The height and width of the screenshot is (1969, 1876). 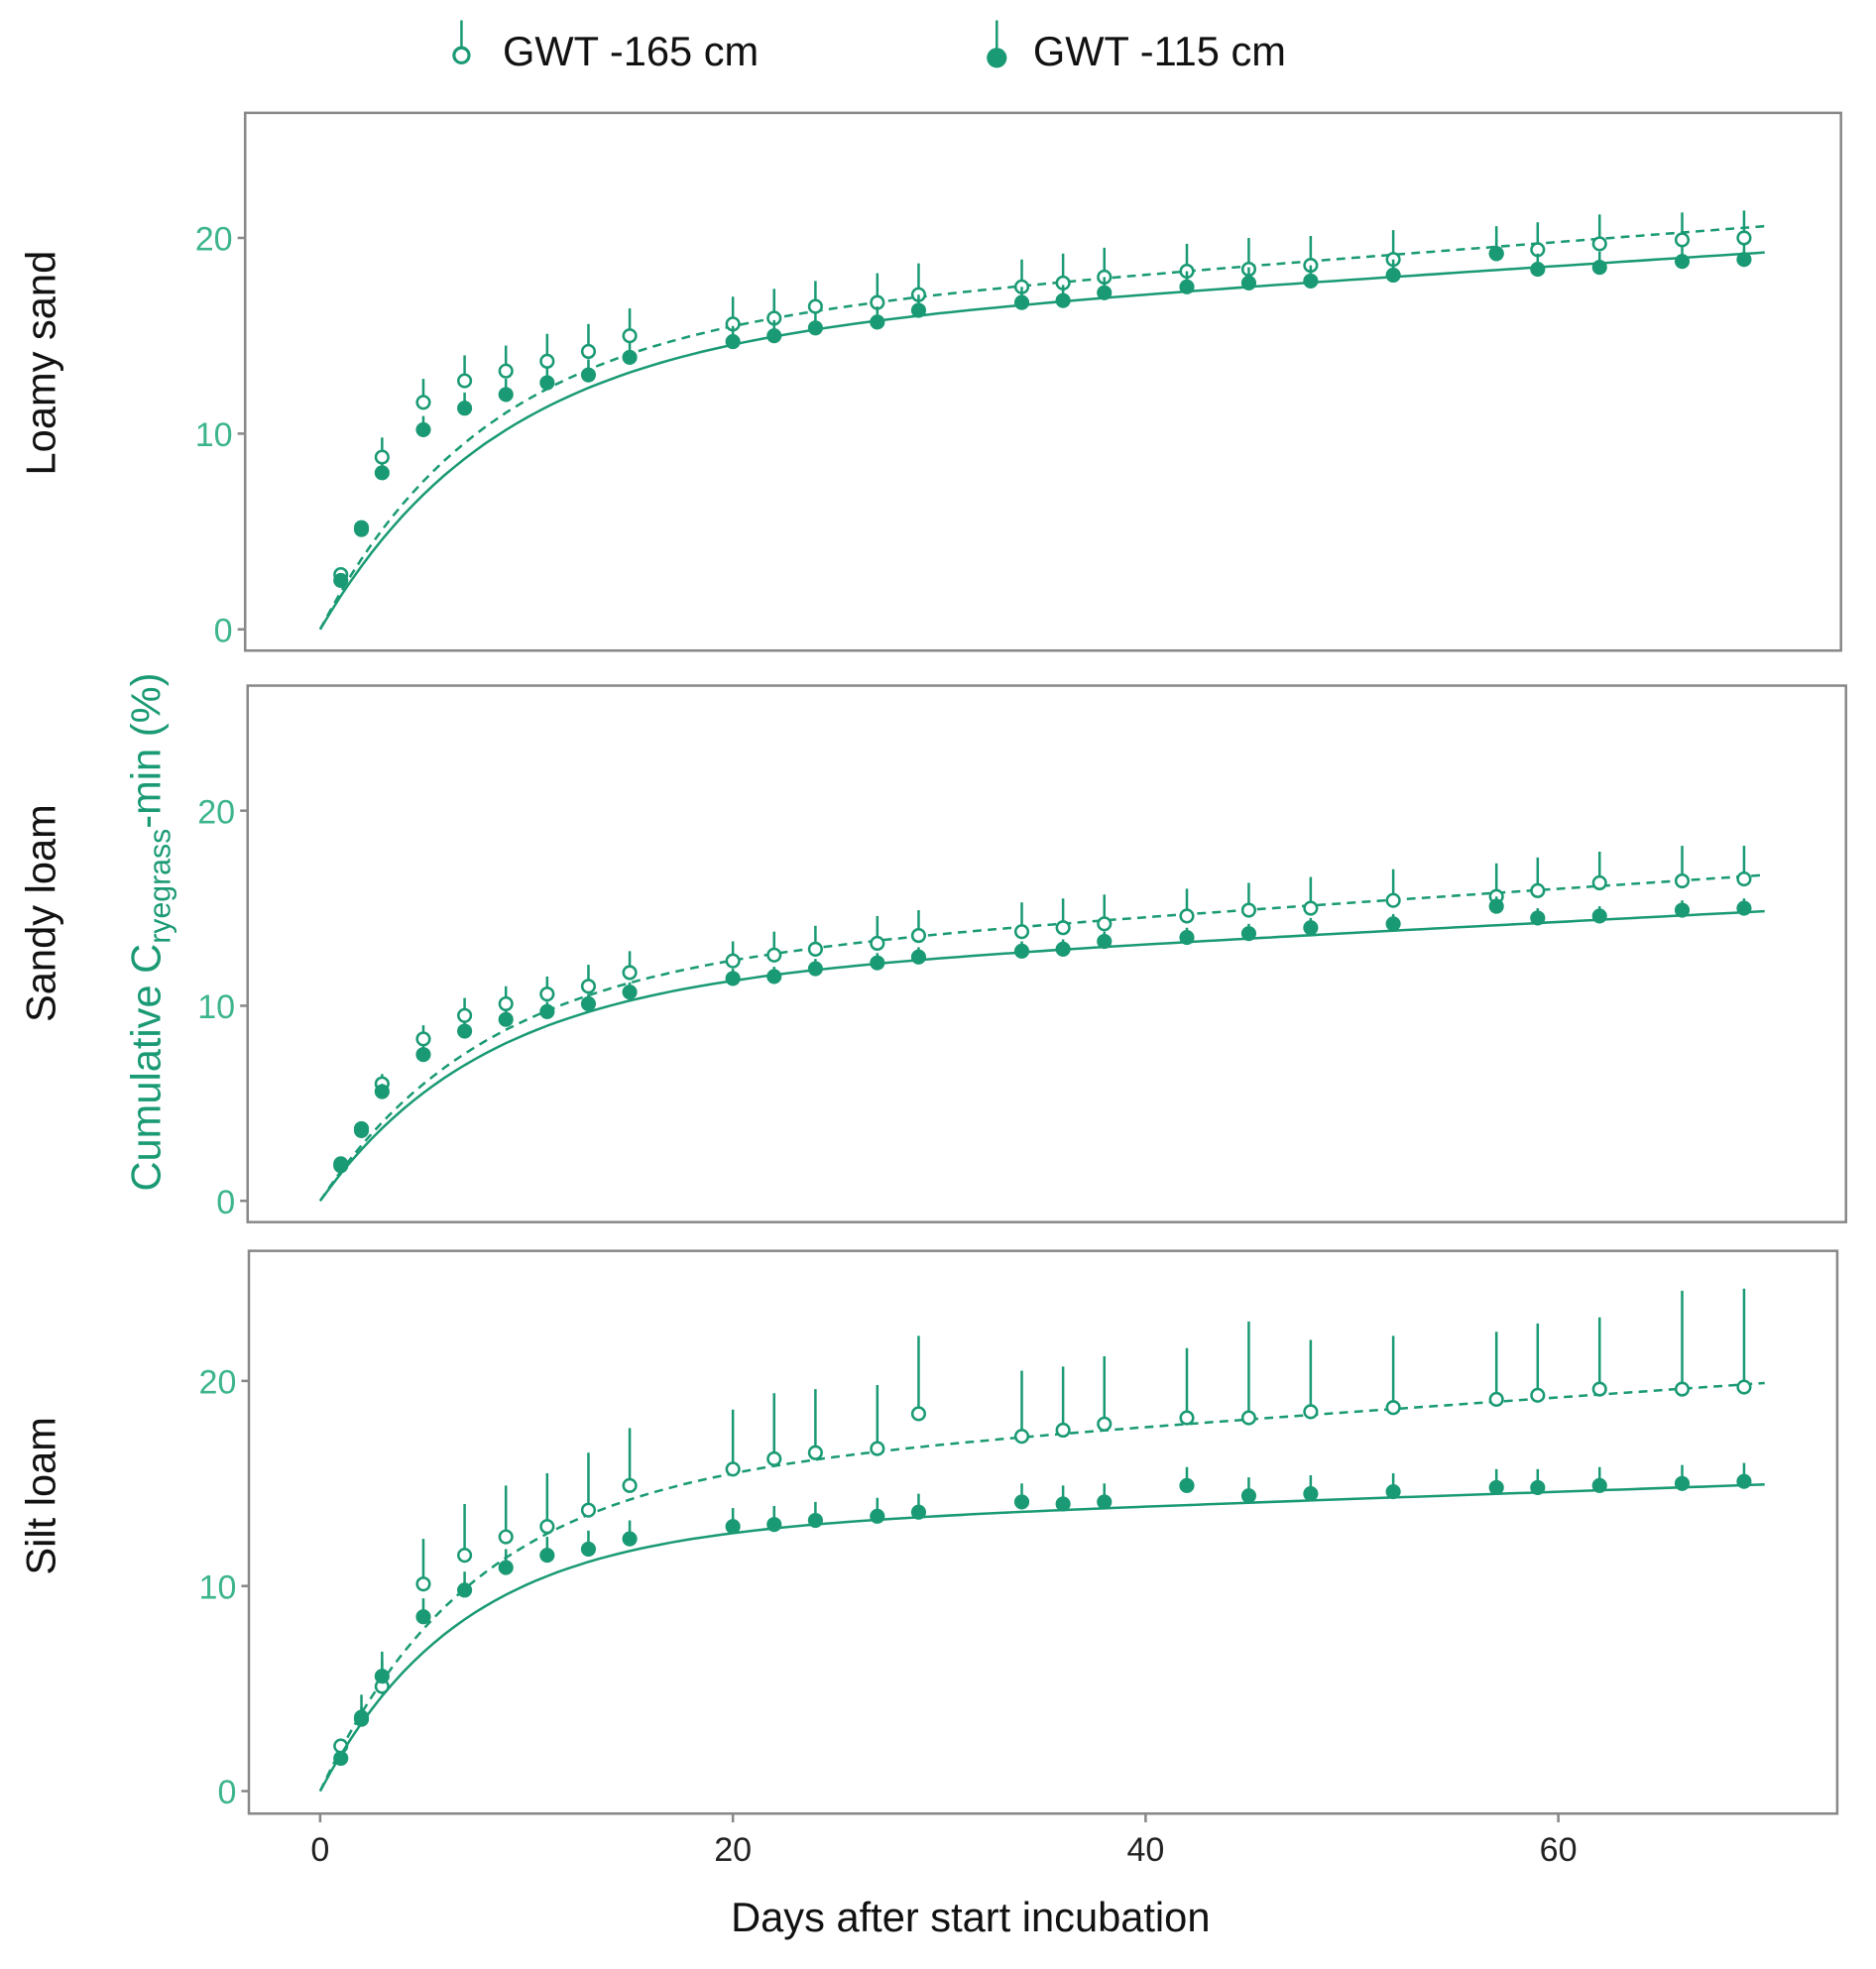 What do you see at coordinates (214, 240) in the screenshot?
I see `y-tick-label: 20` at bounding box center [214, 240].